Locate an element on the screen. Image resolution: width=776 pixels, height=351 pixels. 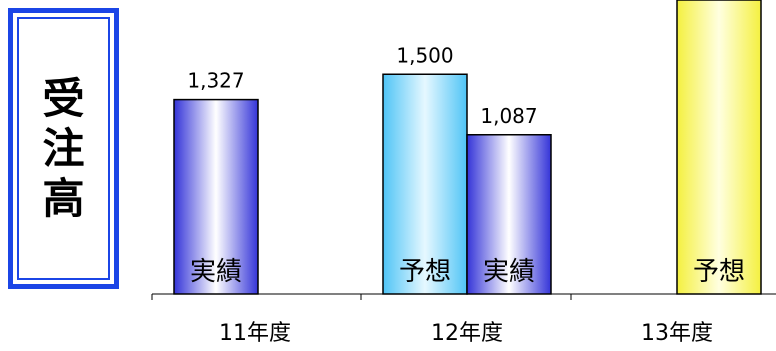
x-category-label: 13年度 is located at coordinates (677, 333).